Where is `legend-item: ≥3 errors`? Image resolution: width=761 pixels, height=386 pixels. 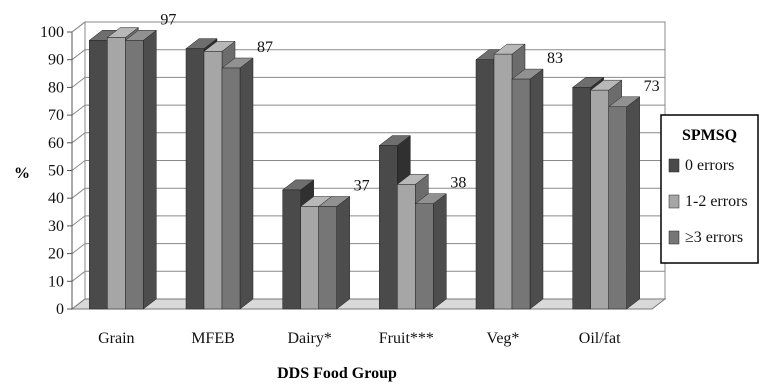
legend-item: ≥3 errors is located at coordinates (705, 237).